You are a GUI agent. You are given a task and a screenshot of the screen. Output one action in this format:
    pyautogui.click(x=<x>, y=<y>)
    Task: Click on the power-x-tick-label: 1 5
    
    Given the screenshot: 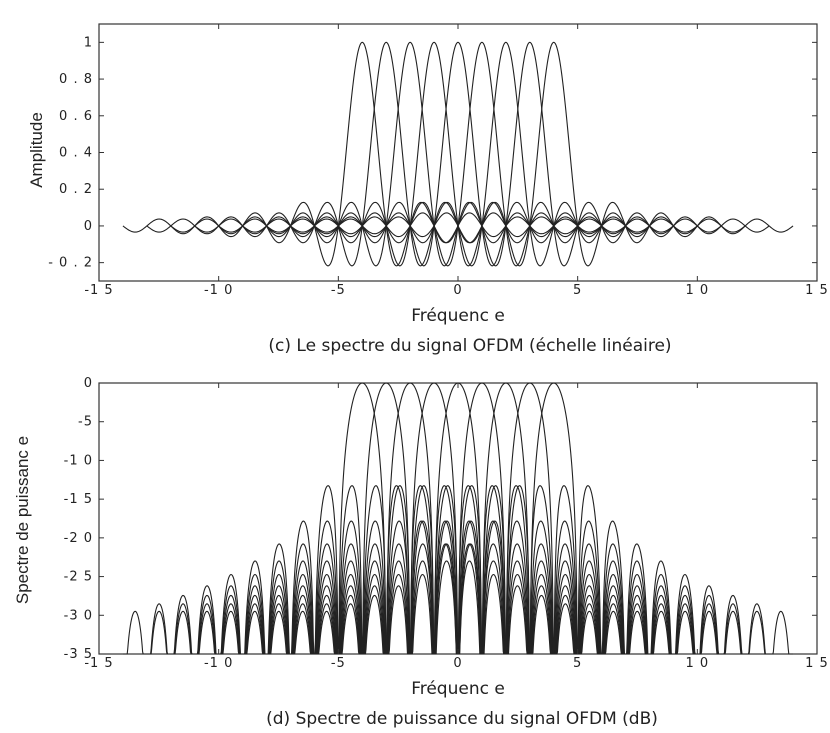 What is the action you would take?
    pyautogui.click(x=817, y=663)
    